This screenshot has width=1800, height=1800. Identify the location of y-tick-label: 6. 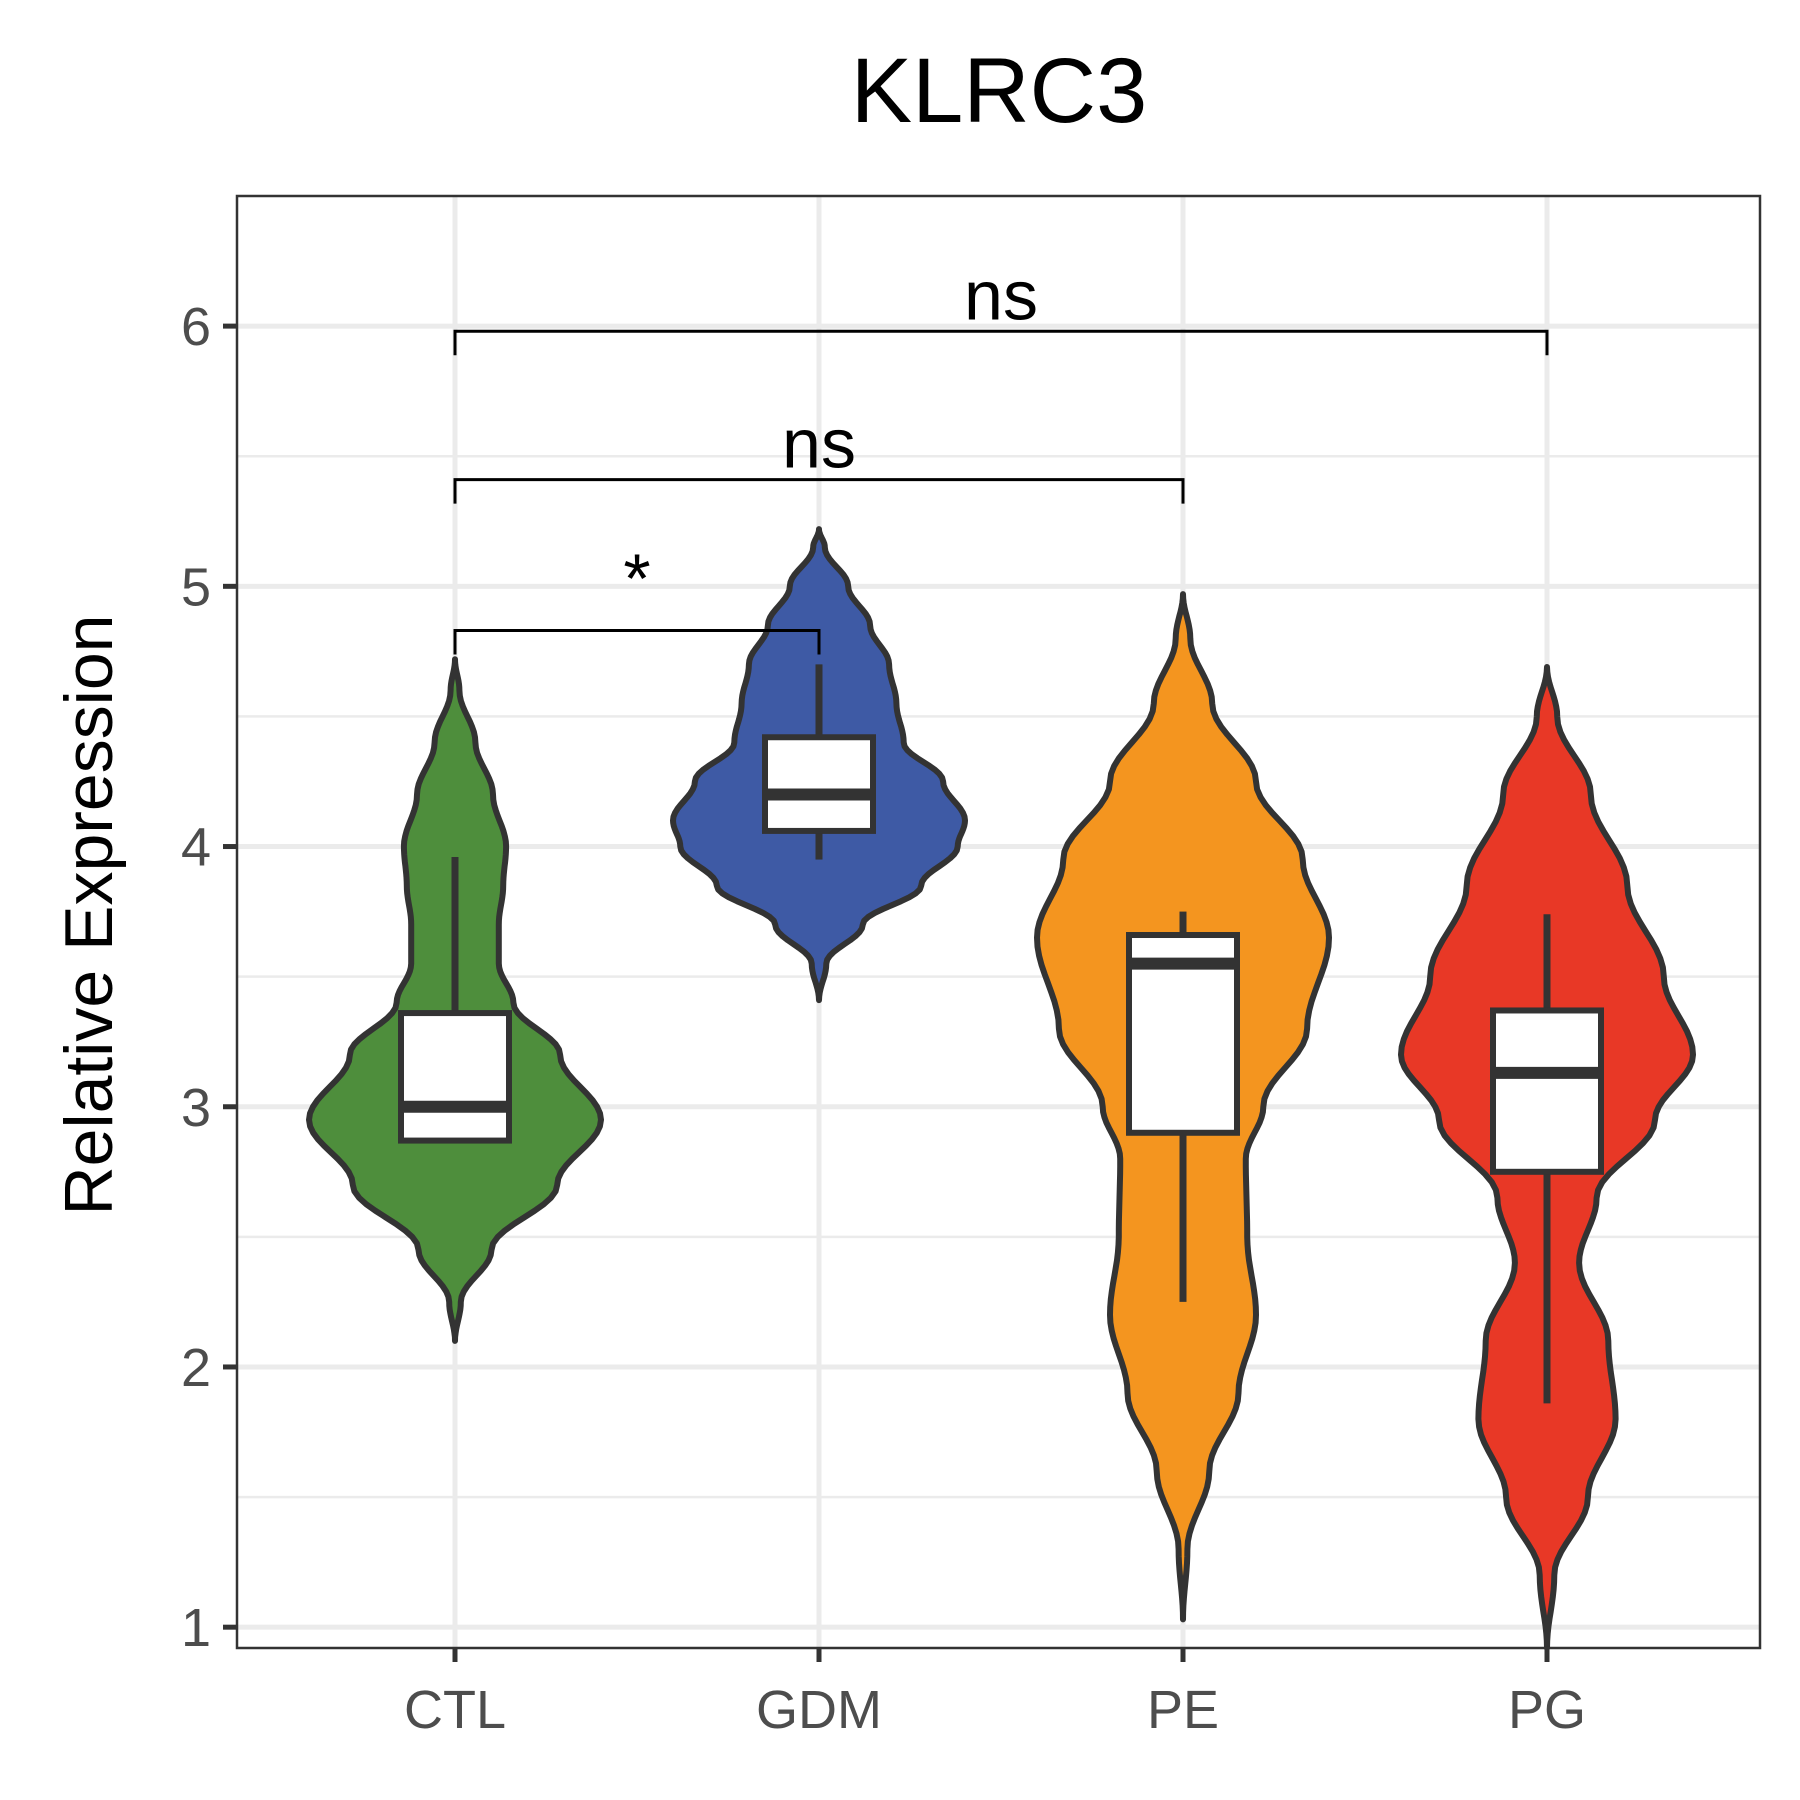
(196, 327).